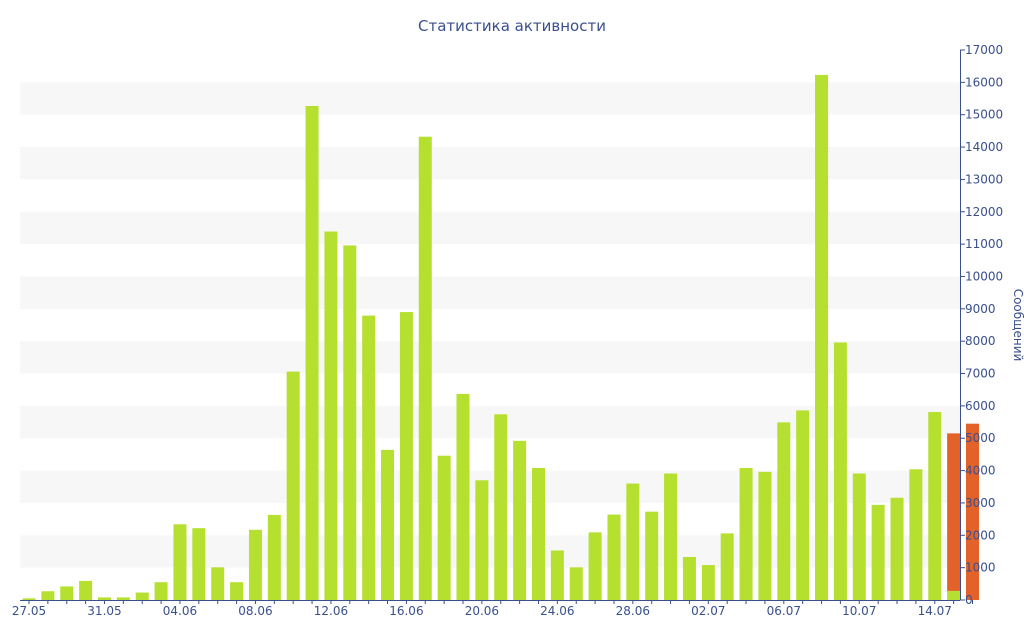  Describe the element at coordinates (980, 471) in the screenshot. I see `y-tick-label: 4000` at that location.